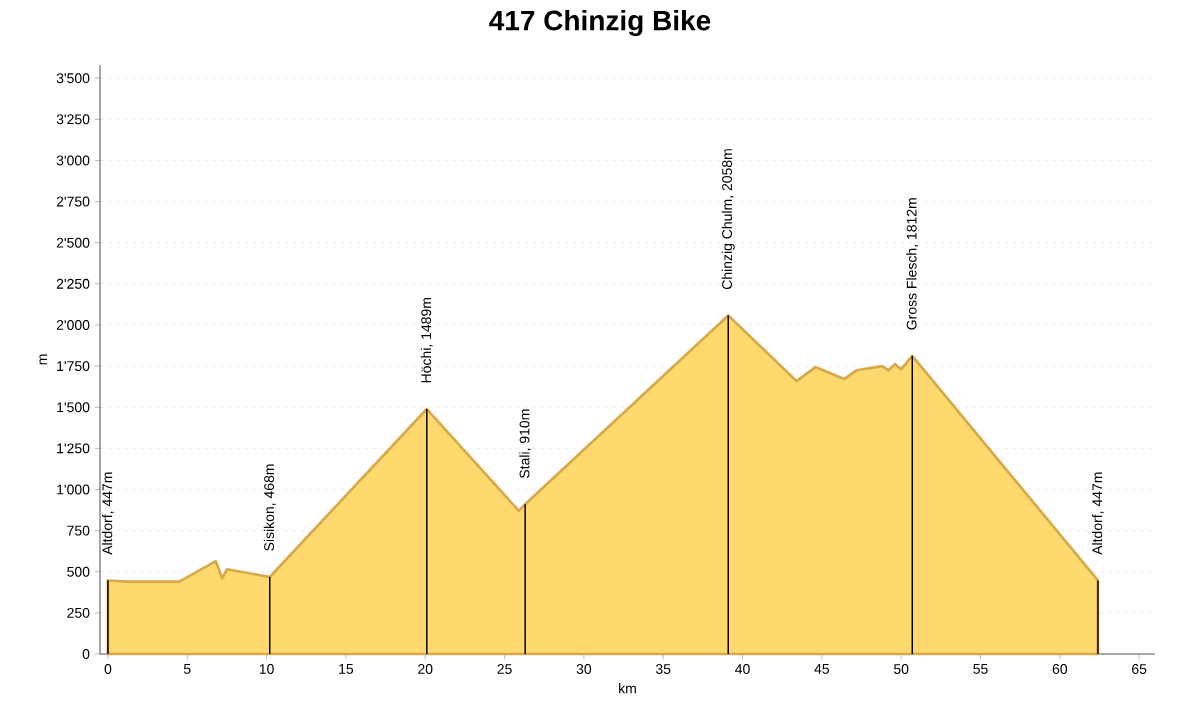 This screenshot has height=715, width=1201. I want to click on y-tick-label: 250, so click(78, 612).